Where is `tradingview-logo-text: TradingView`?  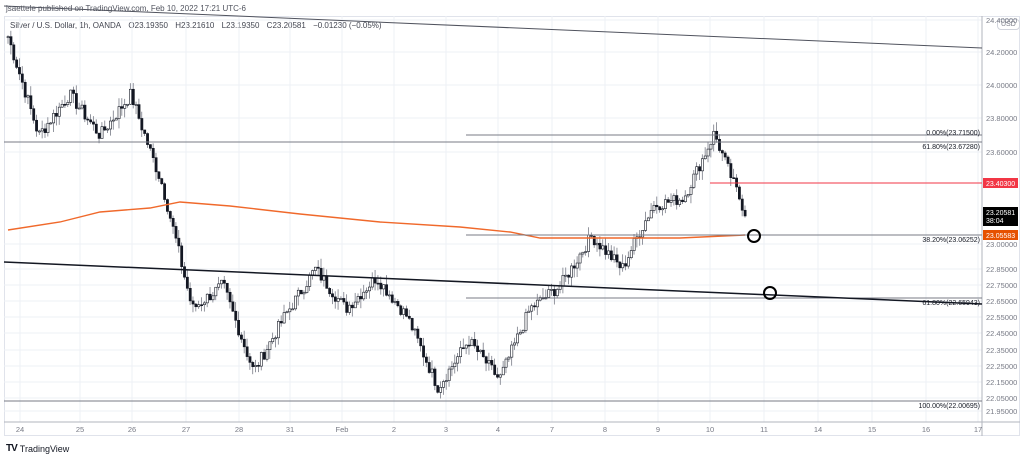
tradingview-logo-text: TradingView is located at coordinates (44, 448).